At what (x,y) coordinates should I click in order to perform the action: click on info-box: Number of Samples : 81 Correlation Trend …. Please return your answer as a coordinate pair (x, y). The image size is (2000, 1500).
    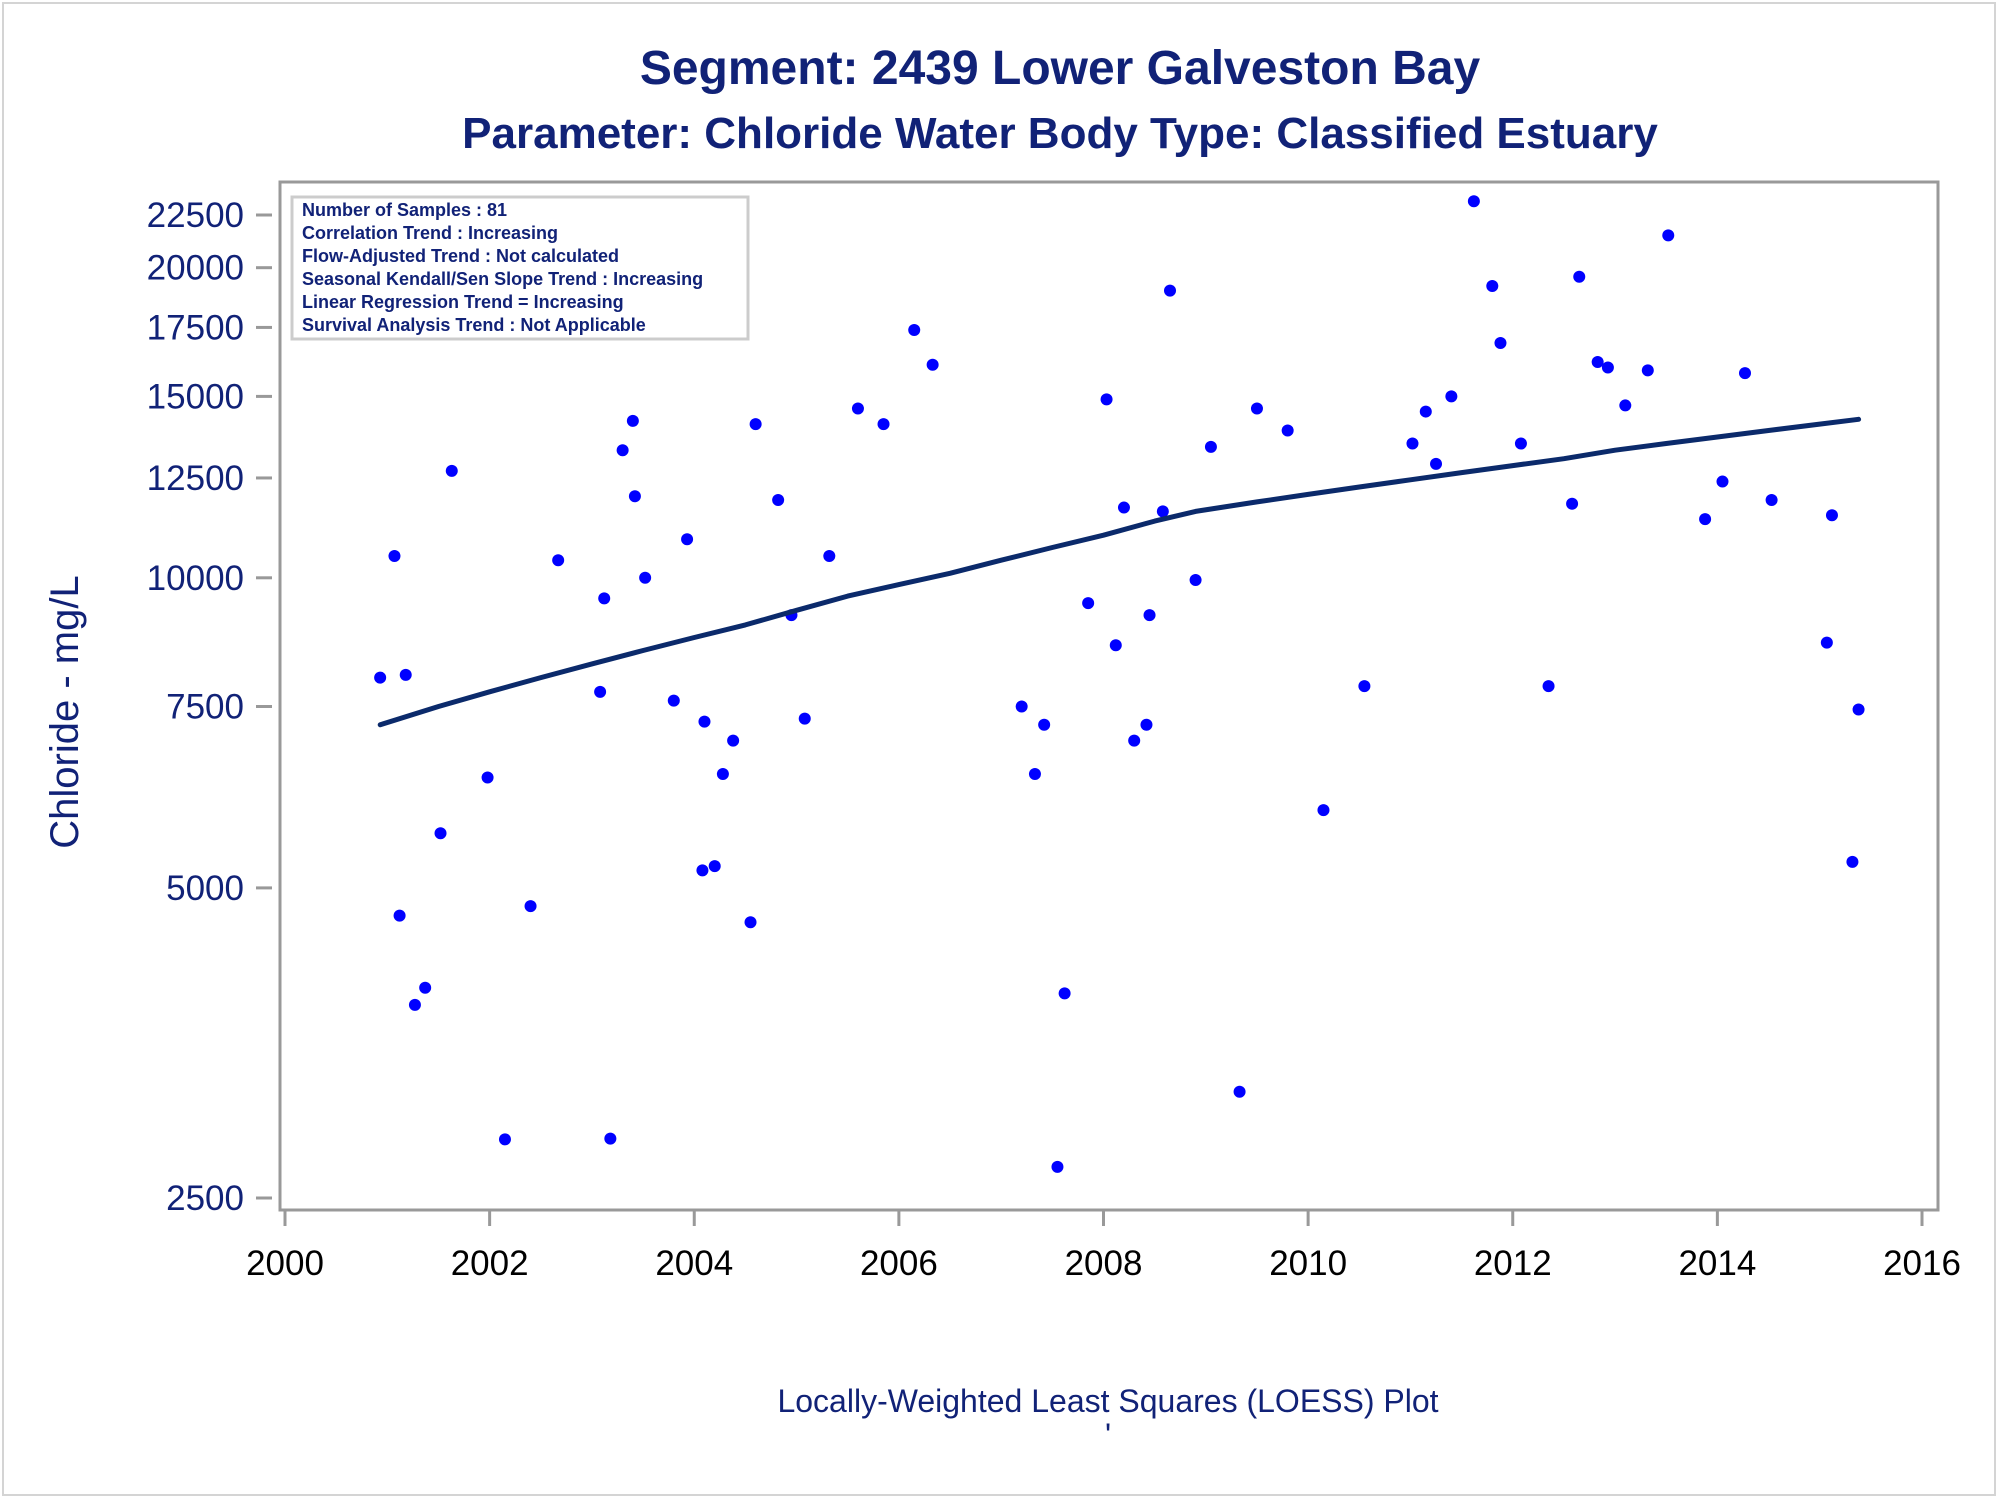
    Looking at the image, I should click on (520, 268).